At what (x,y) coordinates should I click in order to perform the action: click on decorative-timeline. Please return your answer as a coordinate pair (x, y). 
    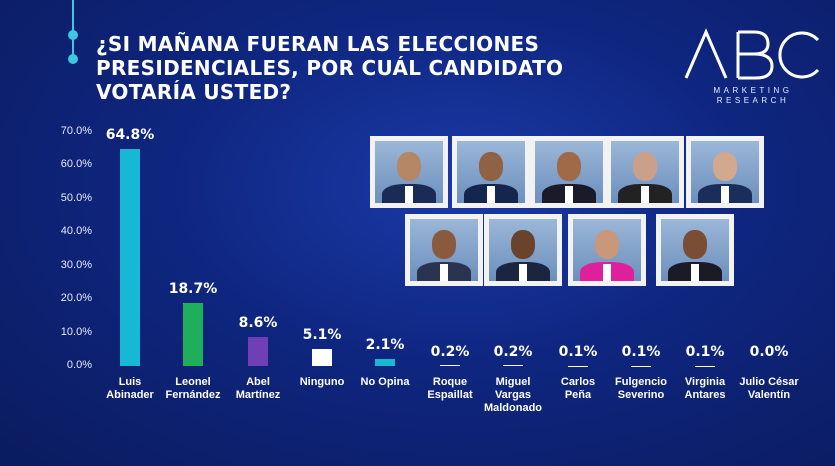
    Looking at the image, I should click on (73, 35).